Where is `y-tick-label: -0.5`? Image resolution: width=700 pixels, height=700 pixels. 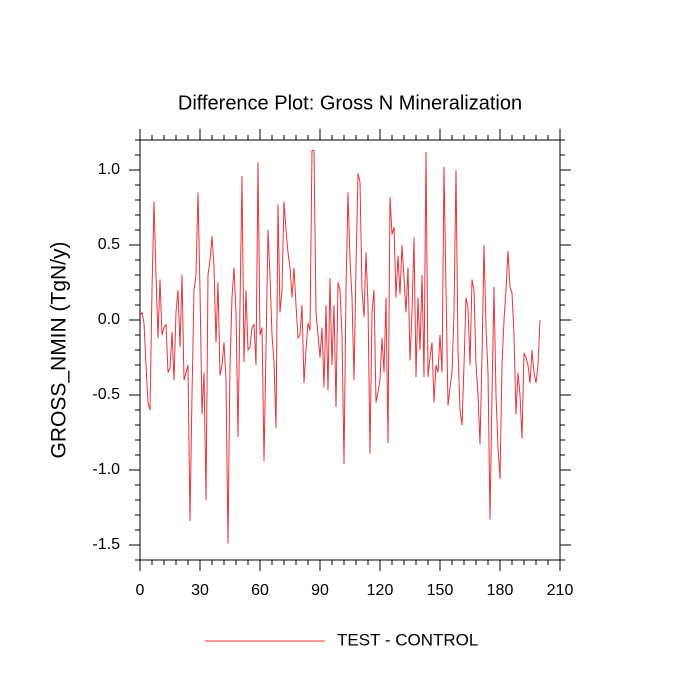
y-tick-label: -0.5 is located at coordinates (106, 394).